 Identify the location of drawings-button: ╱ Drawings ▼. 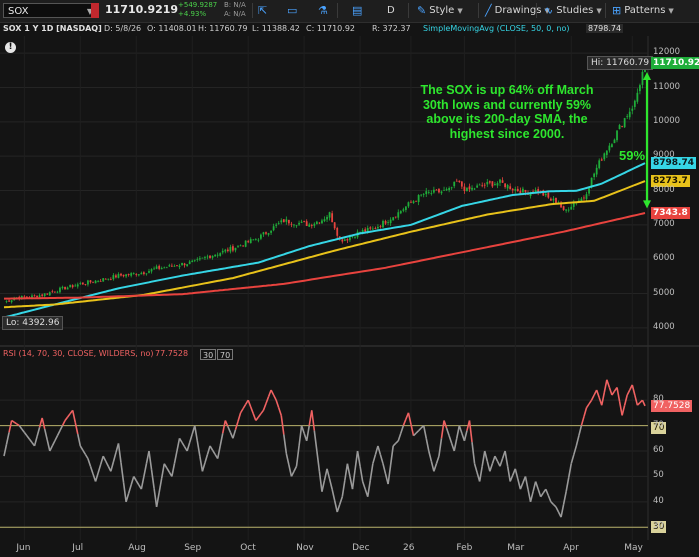
(517, 10).